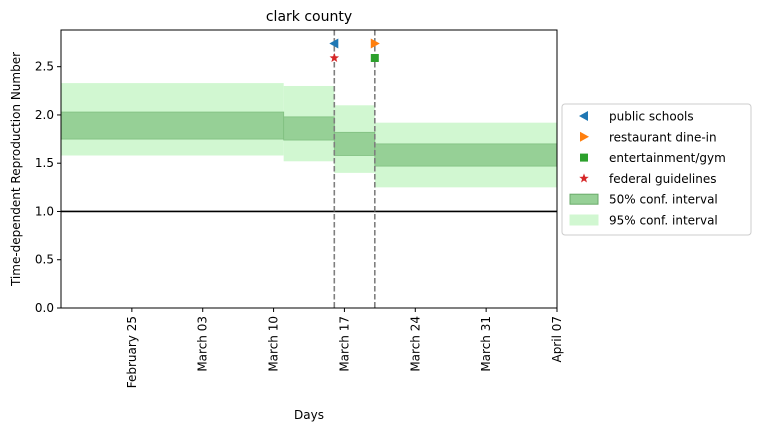  Describe the element at coordinates (344, 344) in the screenshot. I see `x-tick-label: March 17` at that location.